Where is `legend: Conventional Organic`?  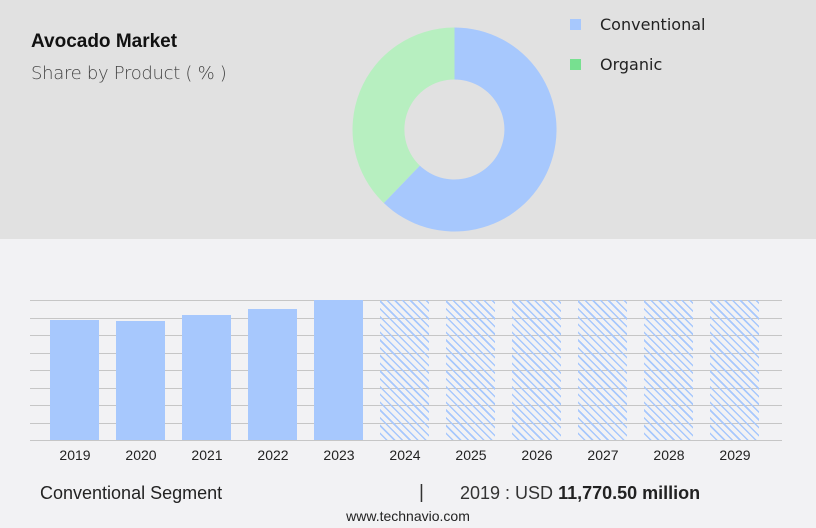 legend: Conventional Organic is located at coordinates (637, 54).